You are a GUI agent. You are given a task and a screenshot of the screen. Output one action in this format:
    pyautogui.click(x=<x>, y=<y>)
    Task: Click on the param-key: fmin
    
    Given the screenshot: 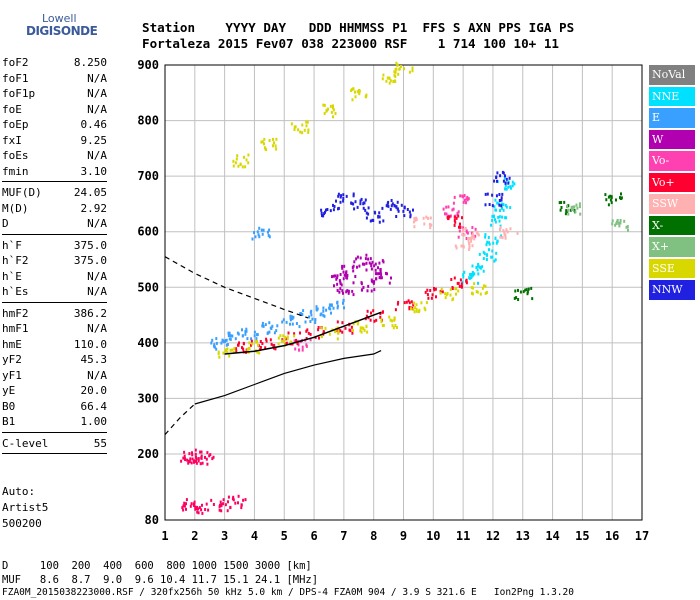 What is the action you would take?
    pyautogui.click(x=15, y=171)
    